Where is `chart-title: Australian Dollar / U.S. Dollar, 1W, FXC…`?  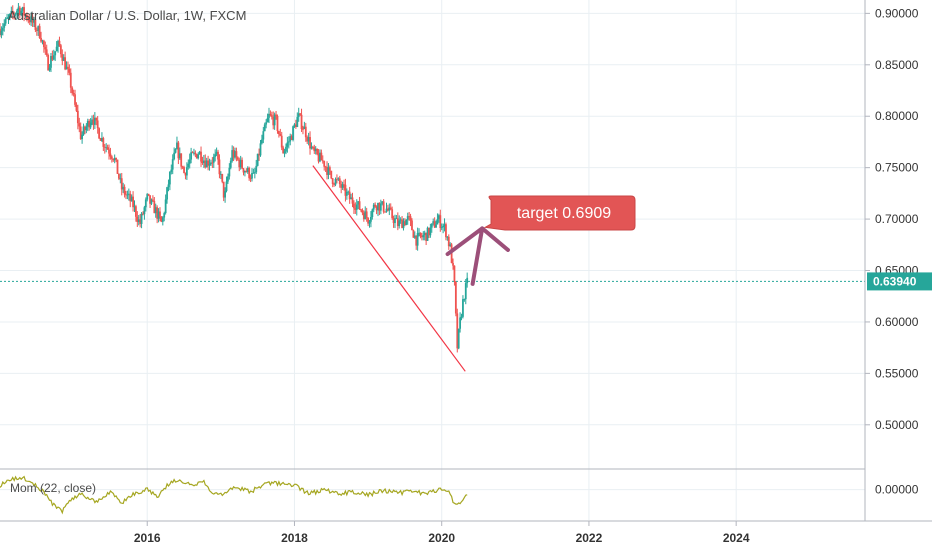
chart-title: Australian Dollar / U.S. Dollar, 1W, FXC… is located at coordinates (127, 15).